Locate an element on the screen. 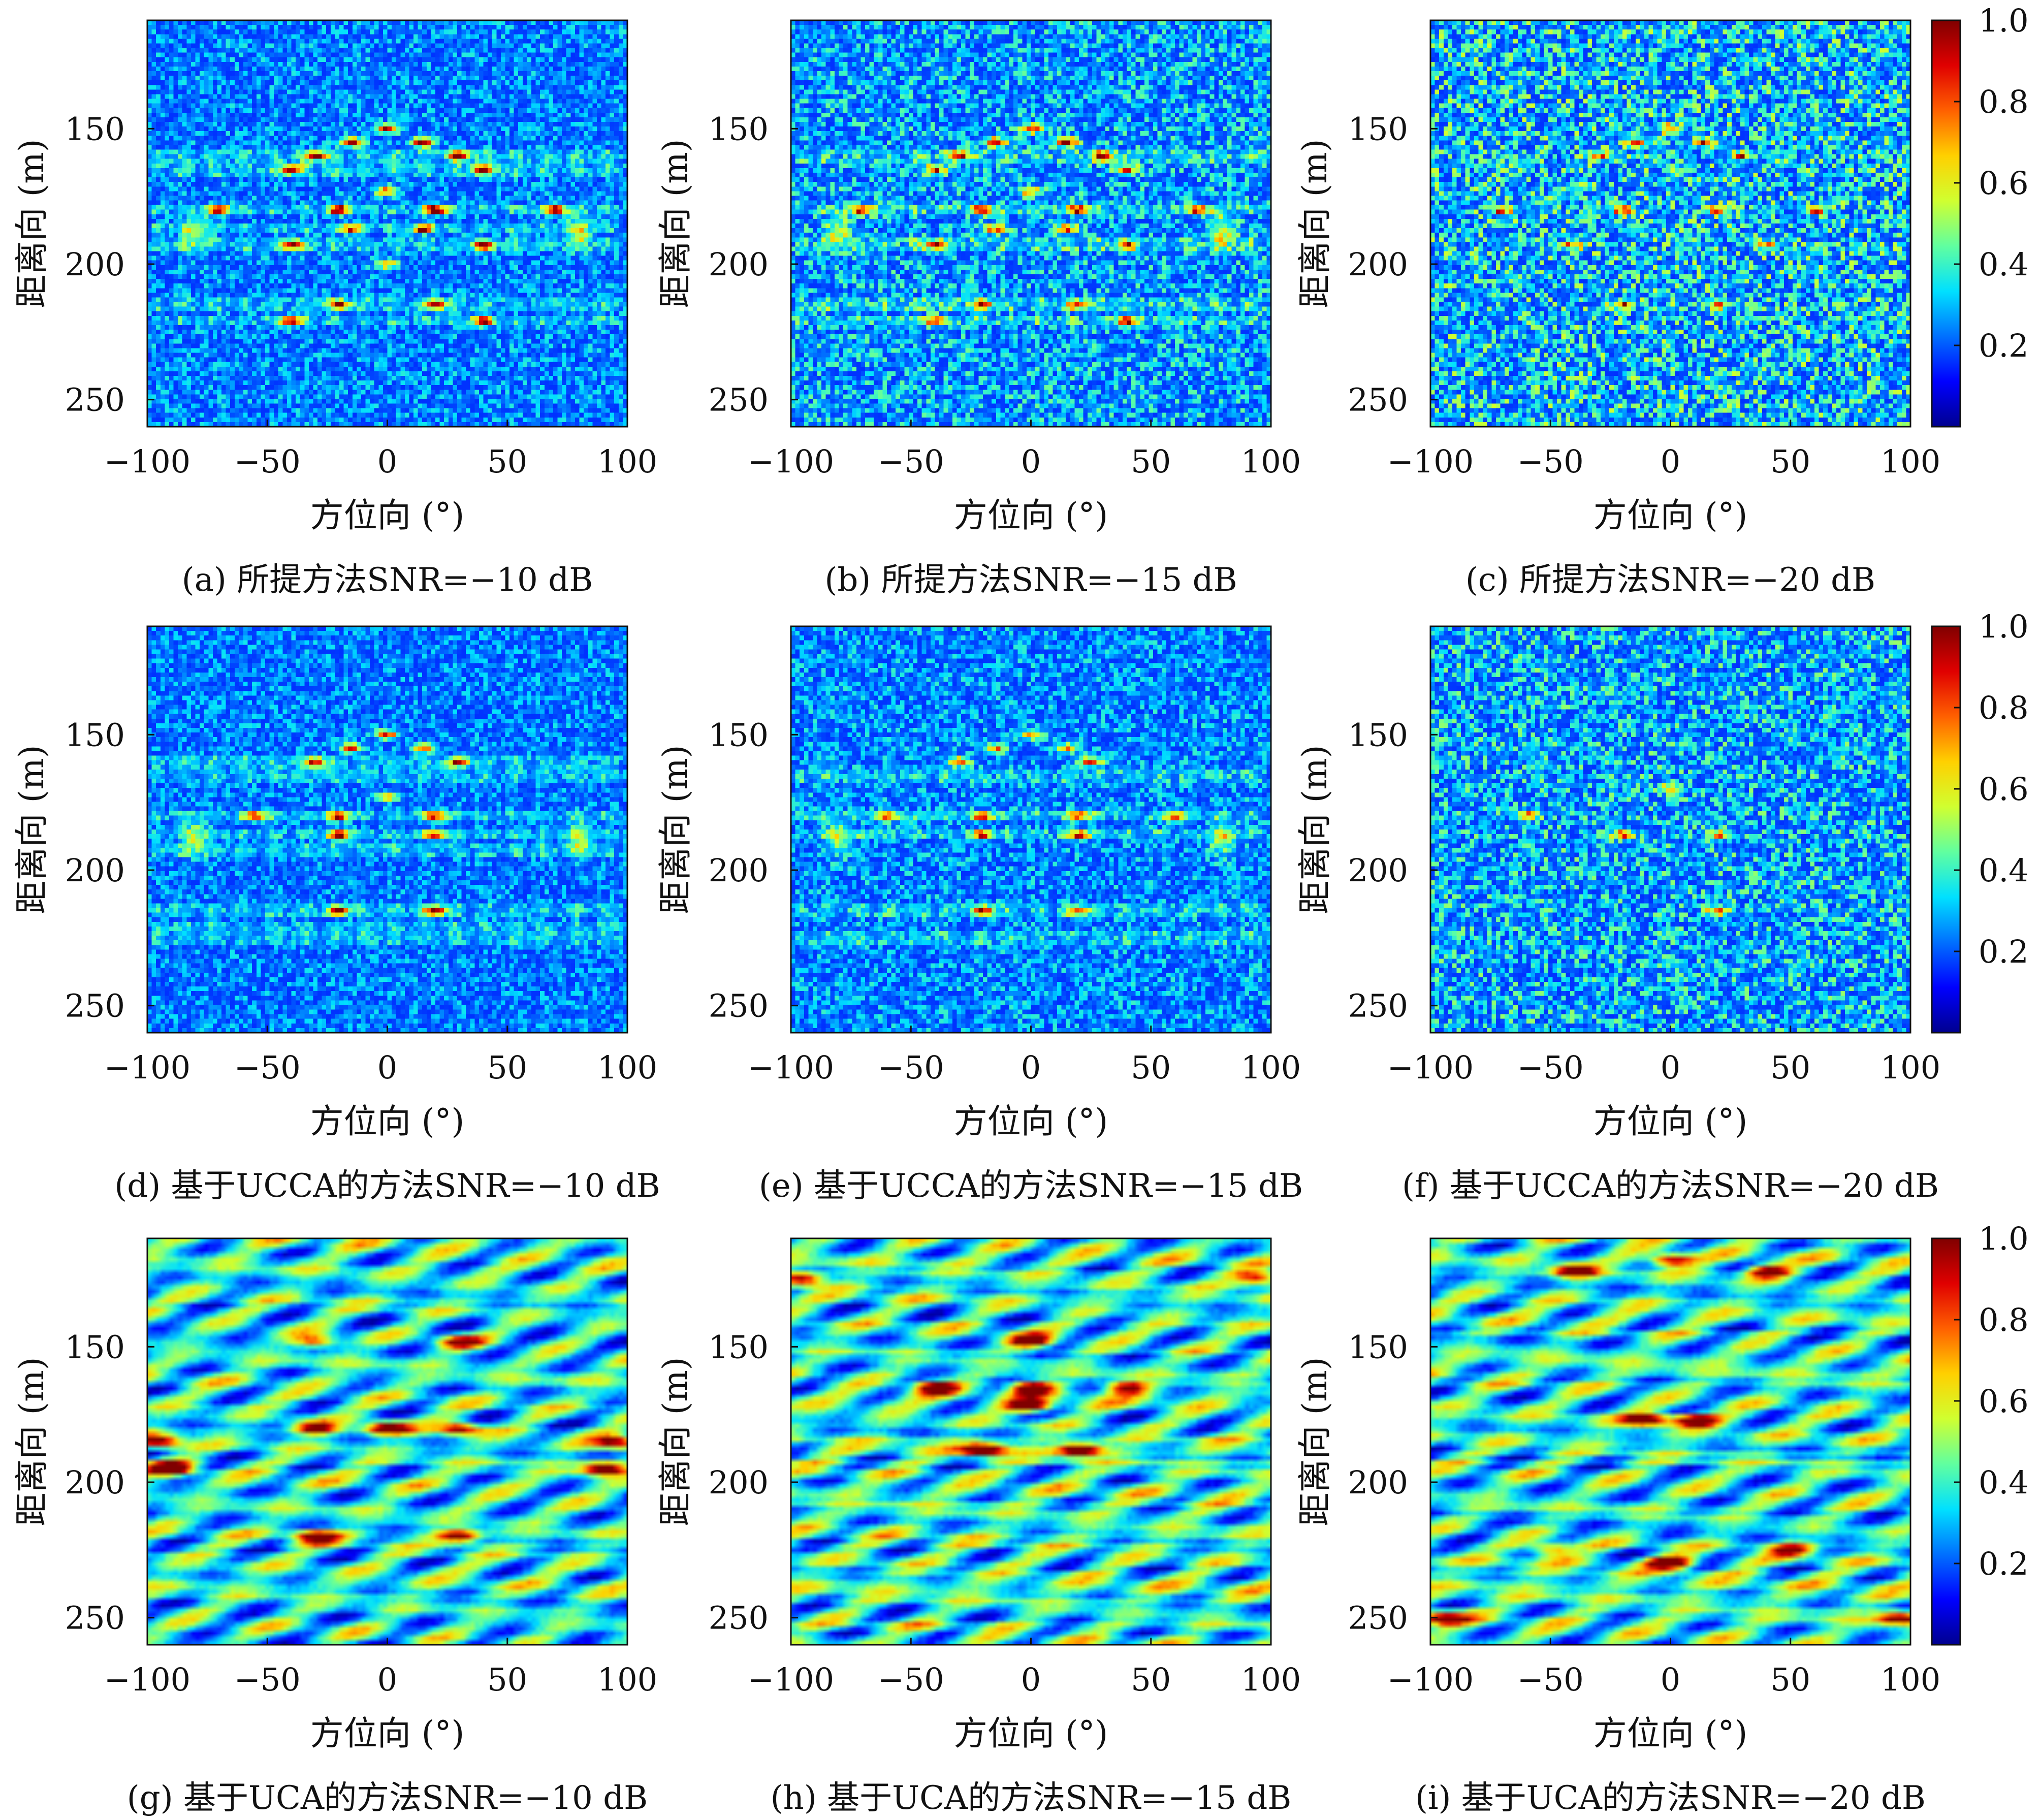 The image size is (2040, 1820). panel-caption: (f) 基于UCCA的方法SNR=−20 dB is located at coordinates (1670, 1186).